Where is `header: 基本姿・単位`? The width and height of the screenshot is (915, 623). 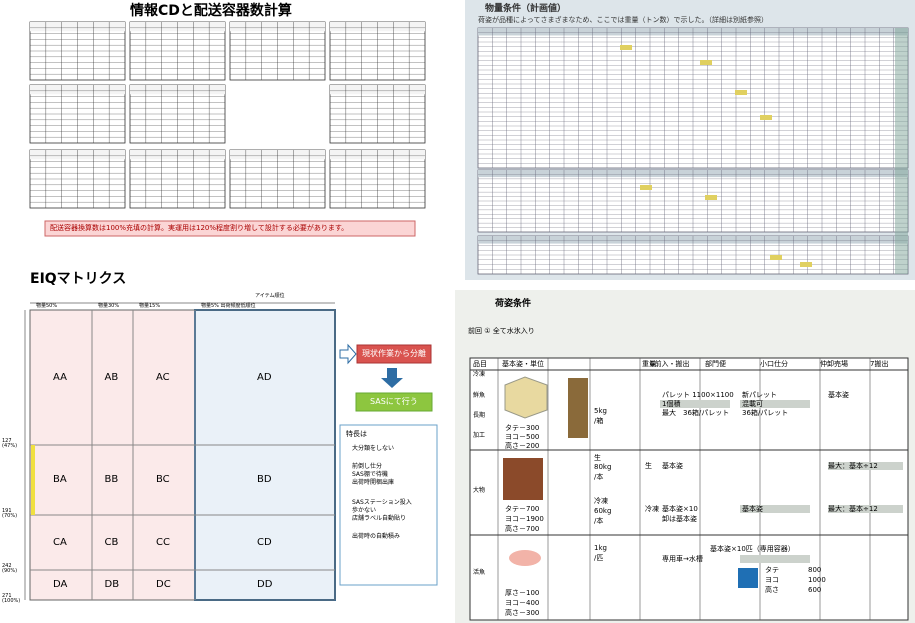
header: 基本姿・単位 is located at coordinates (523, 364).